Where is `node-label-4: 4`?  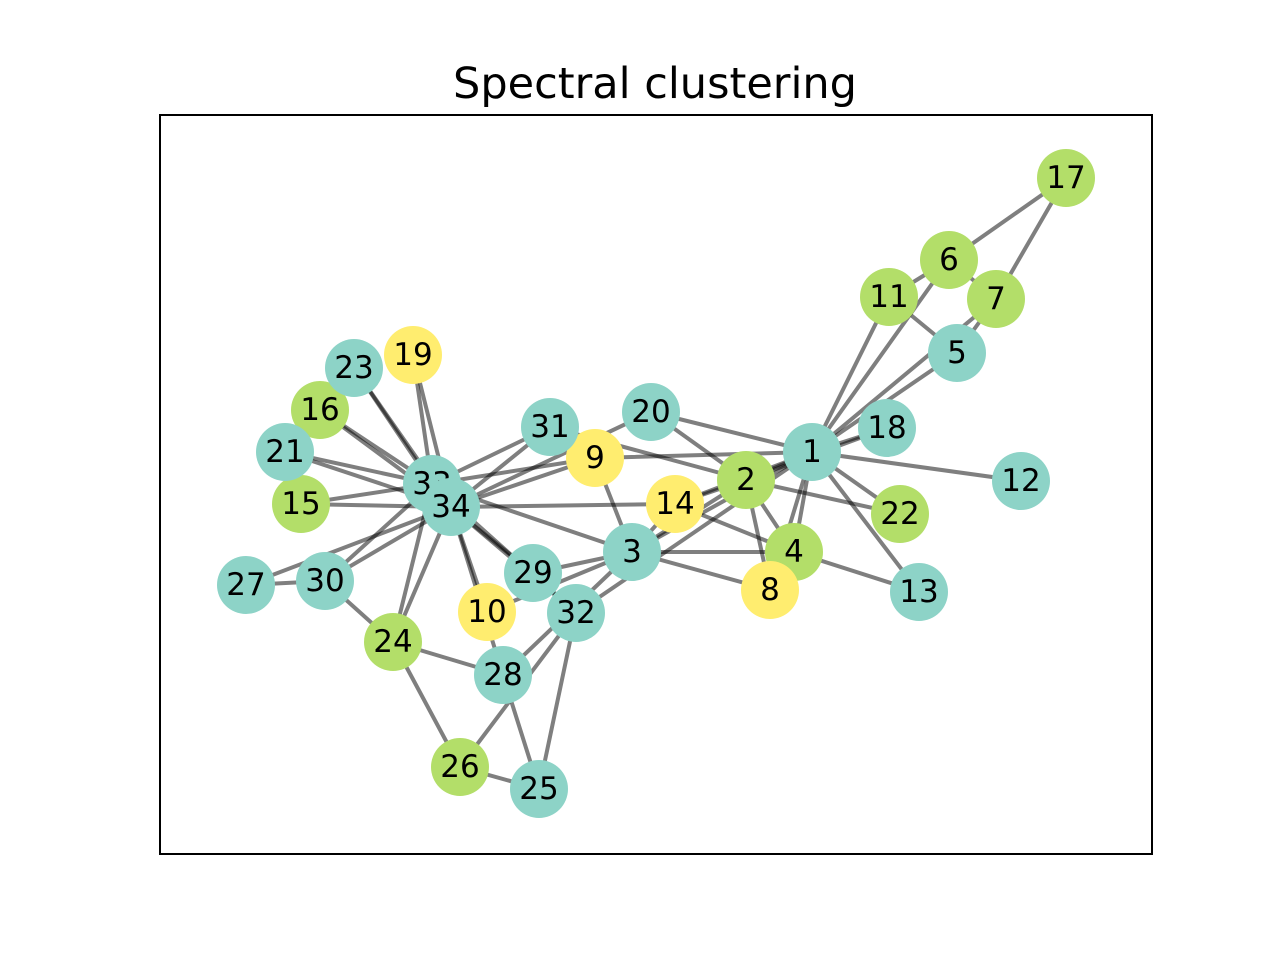
node-label-4: 4 is located at coordinates (794, 552).